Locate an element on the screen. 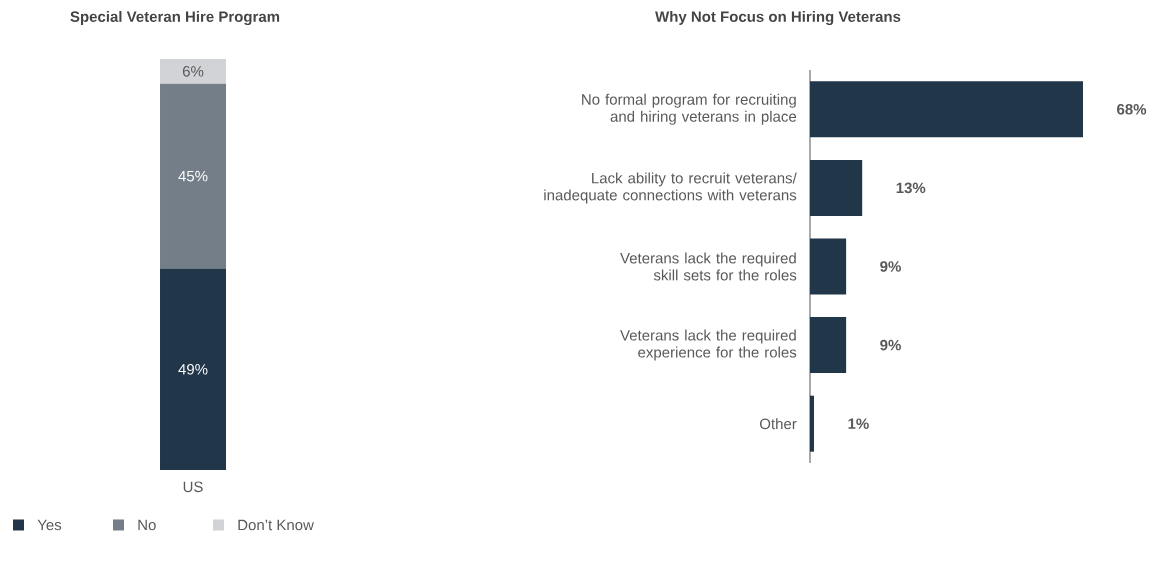  data-label: 6% is located at coordinates (193, 71).